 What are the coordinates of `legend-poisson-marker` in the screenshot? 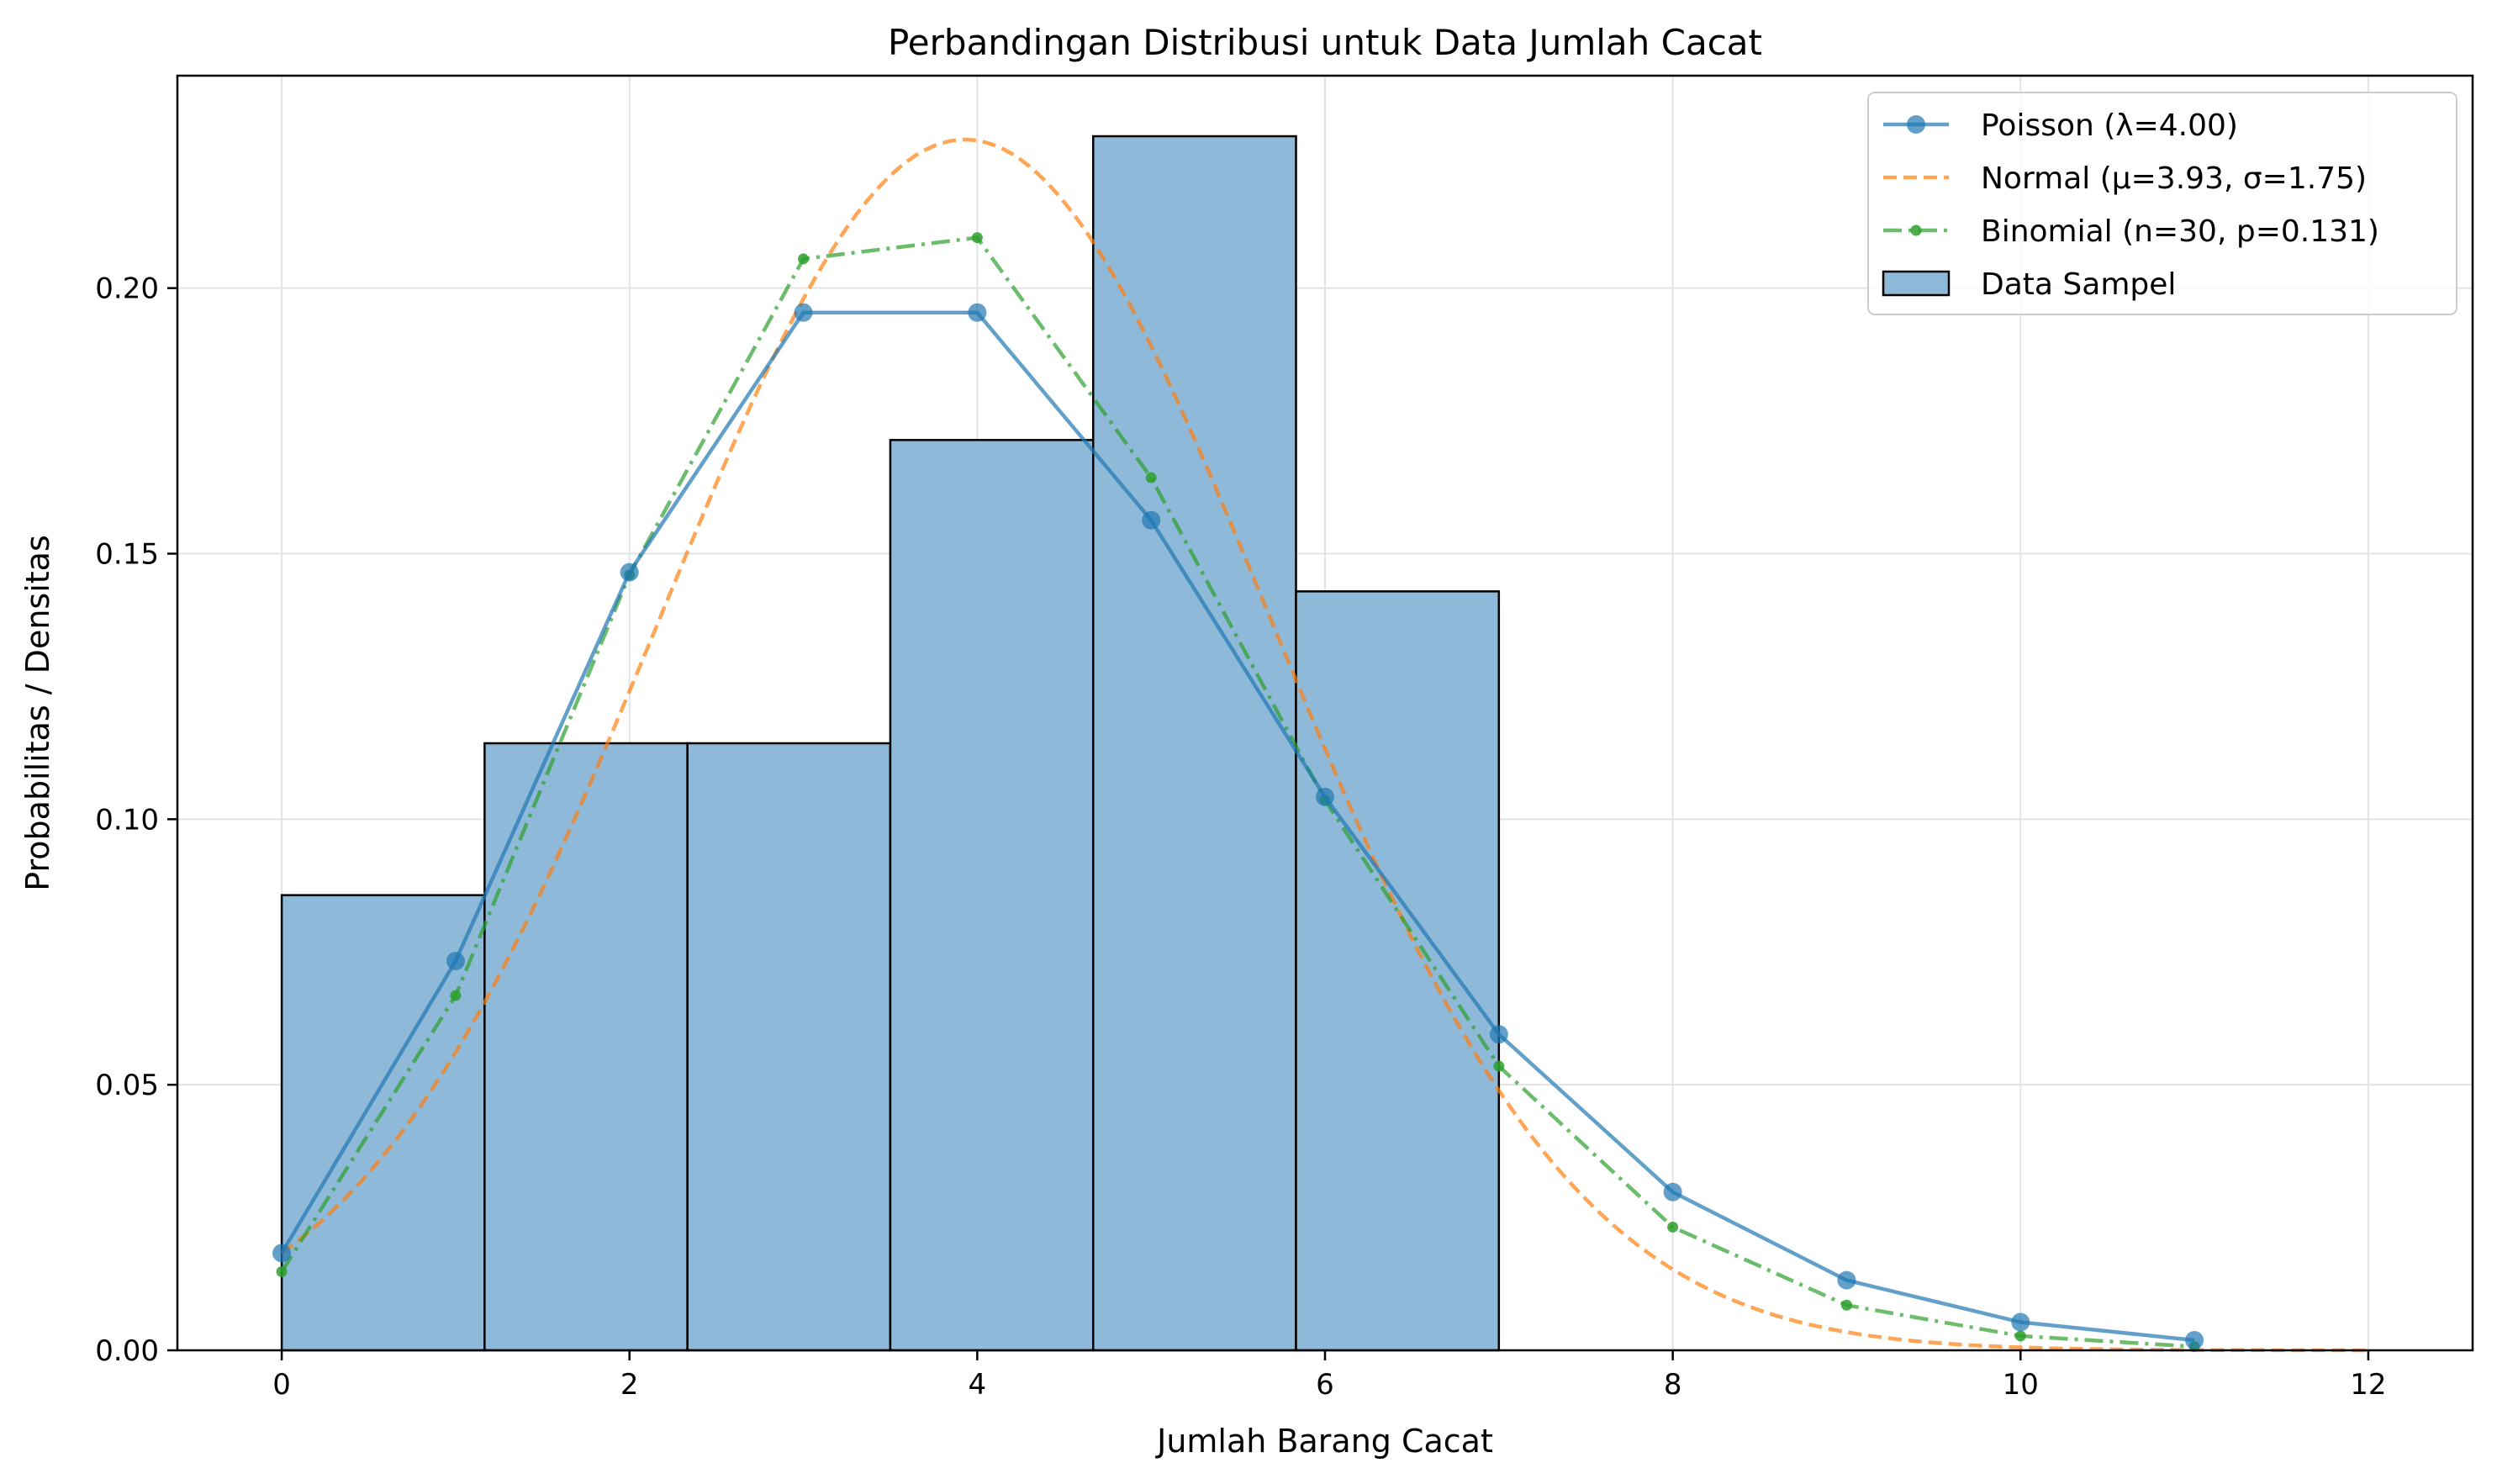 It's located at (1916, 124).